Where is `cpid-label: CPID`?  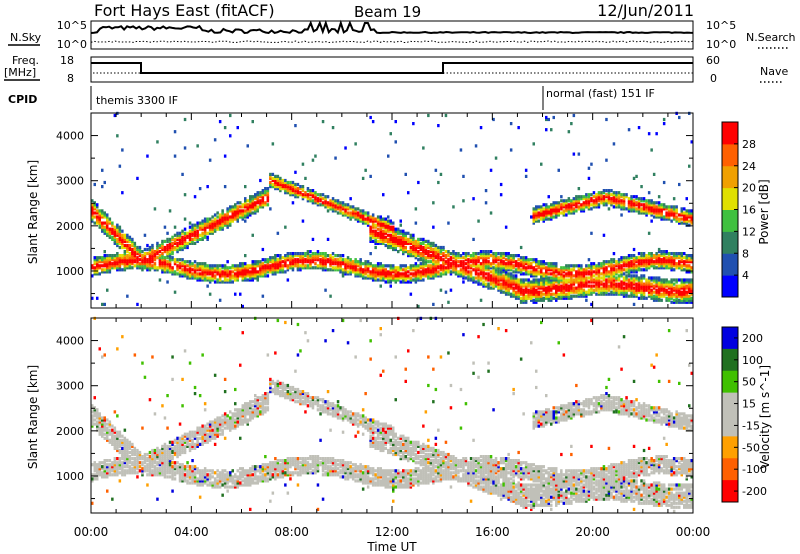
cpid-label: CPID is located at coordinates (22, 99).